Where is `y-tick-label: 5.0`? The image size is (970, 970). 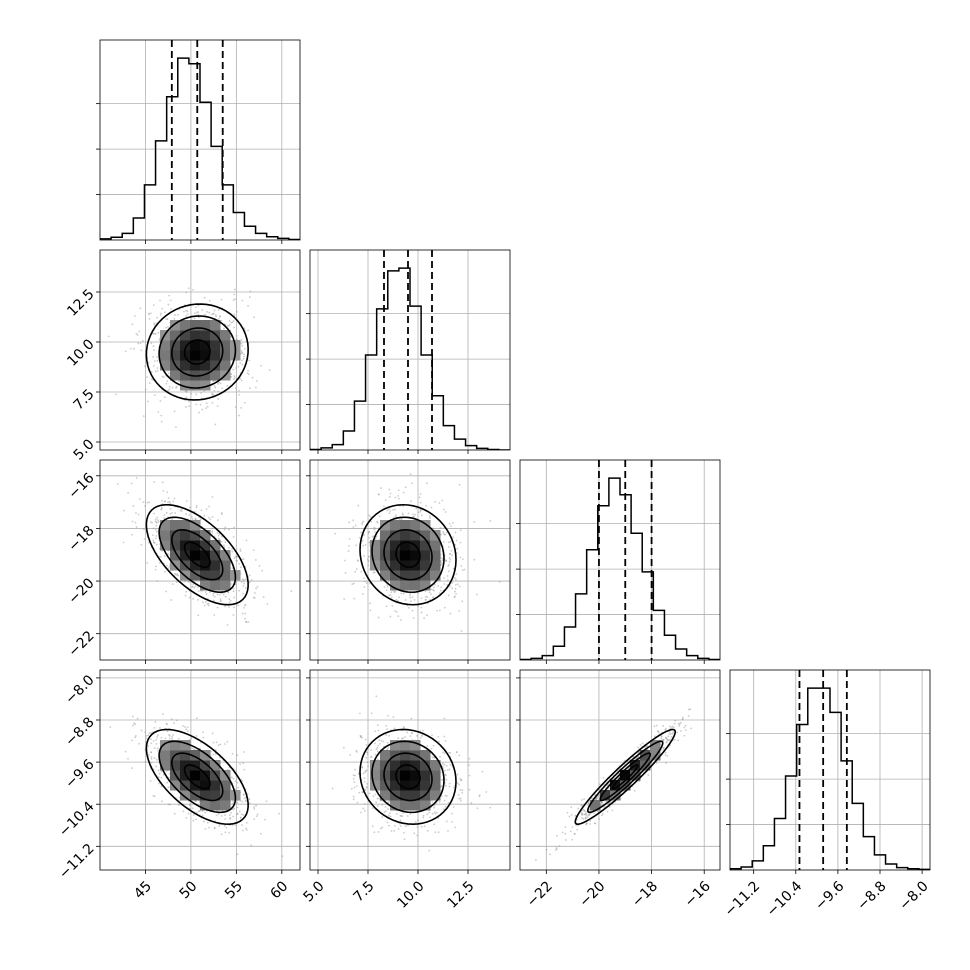 y-tick-label: 5.0 is located at coordinates (84, 449).